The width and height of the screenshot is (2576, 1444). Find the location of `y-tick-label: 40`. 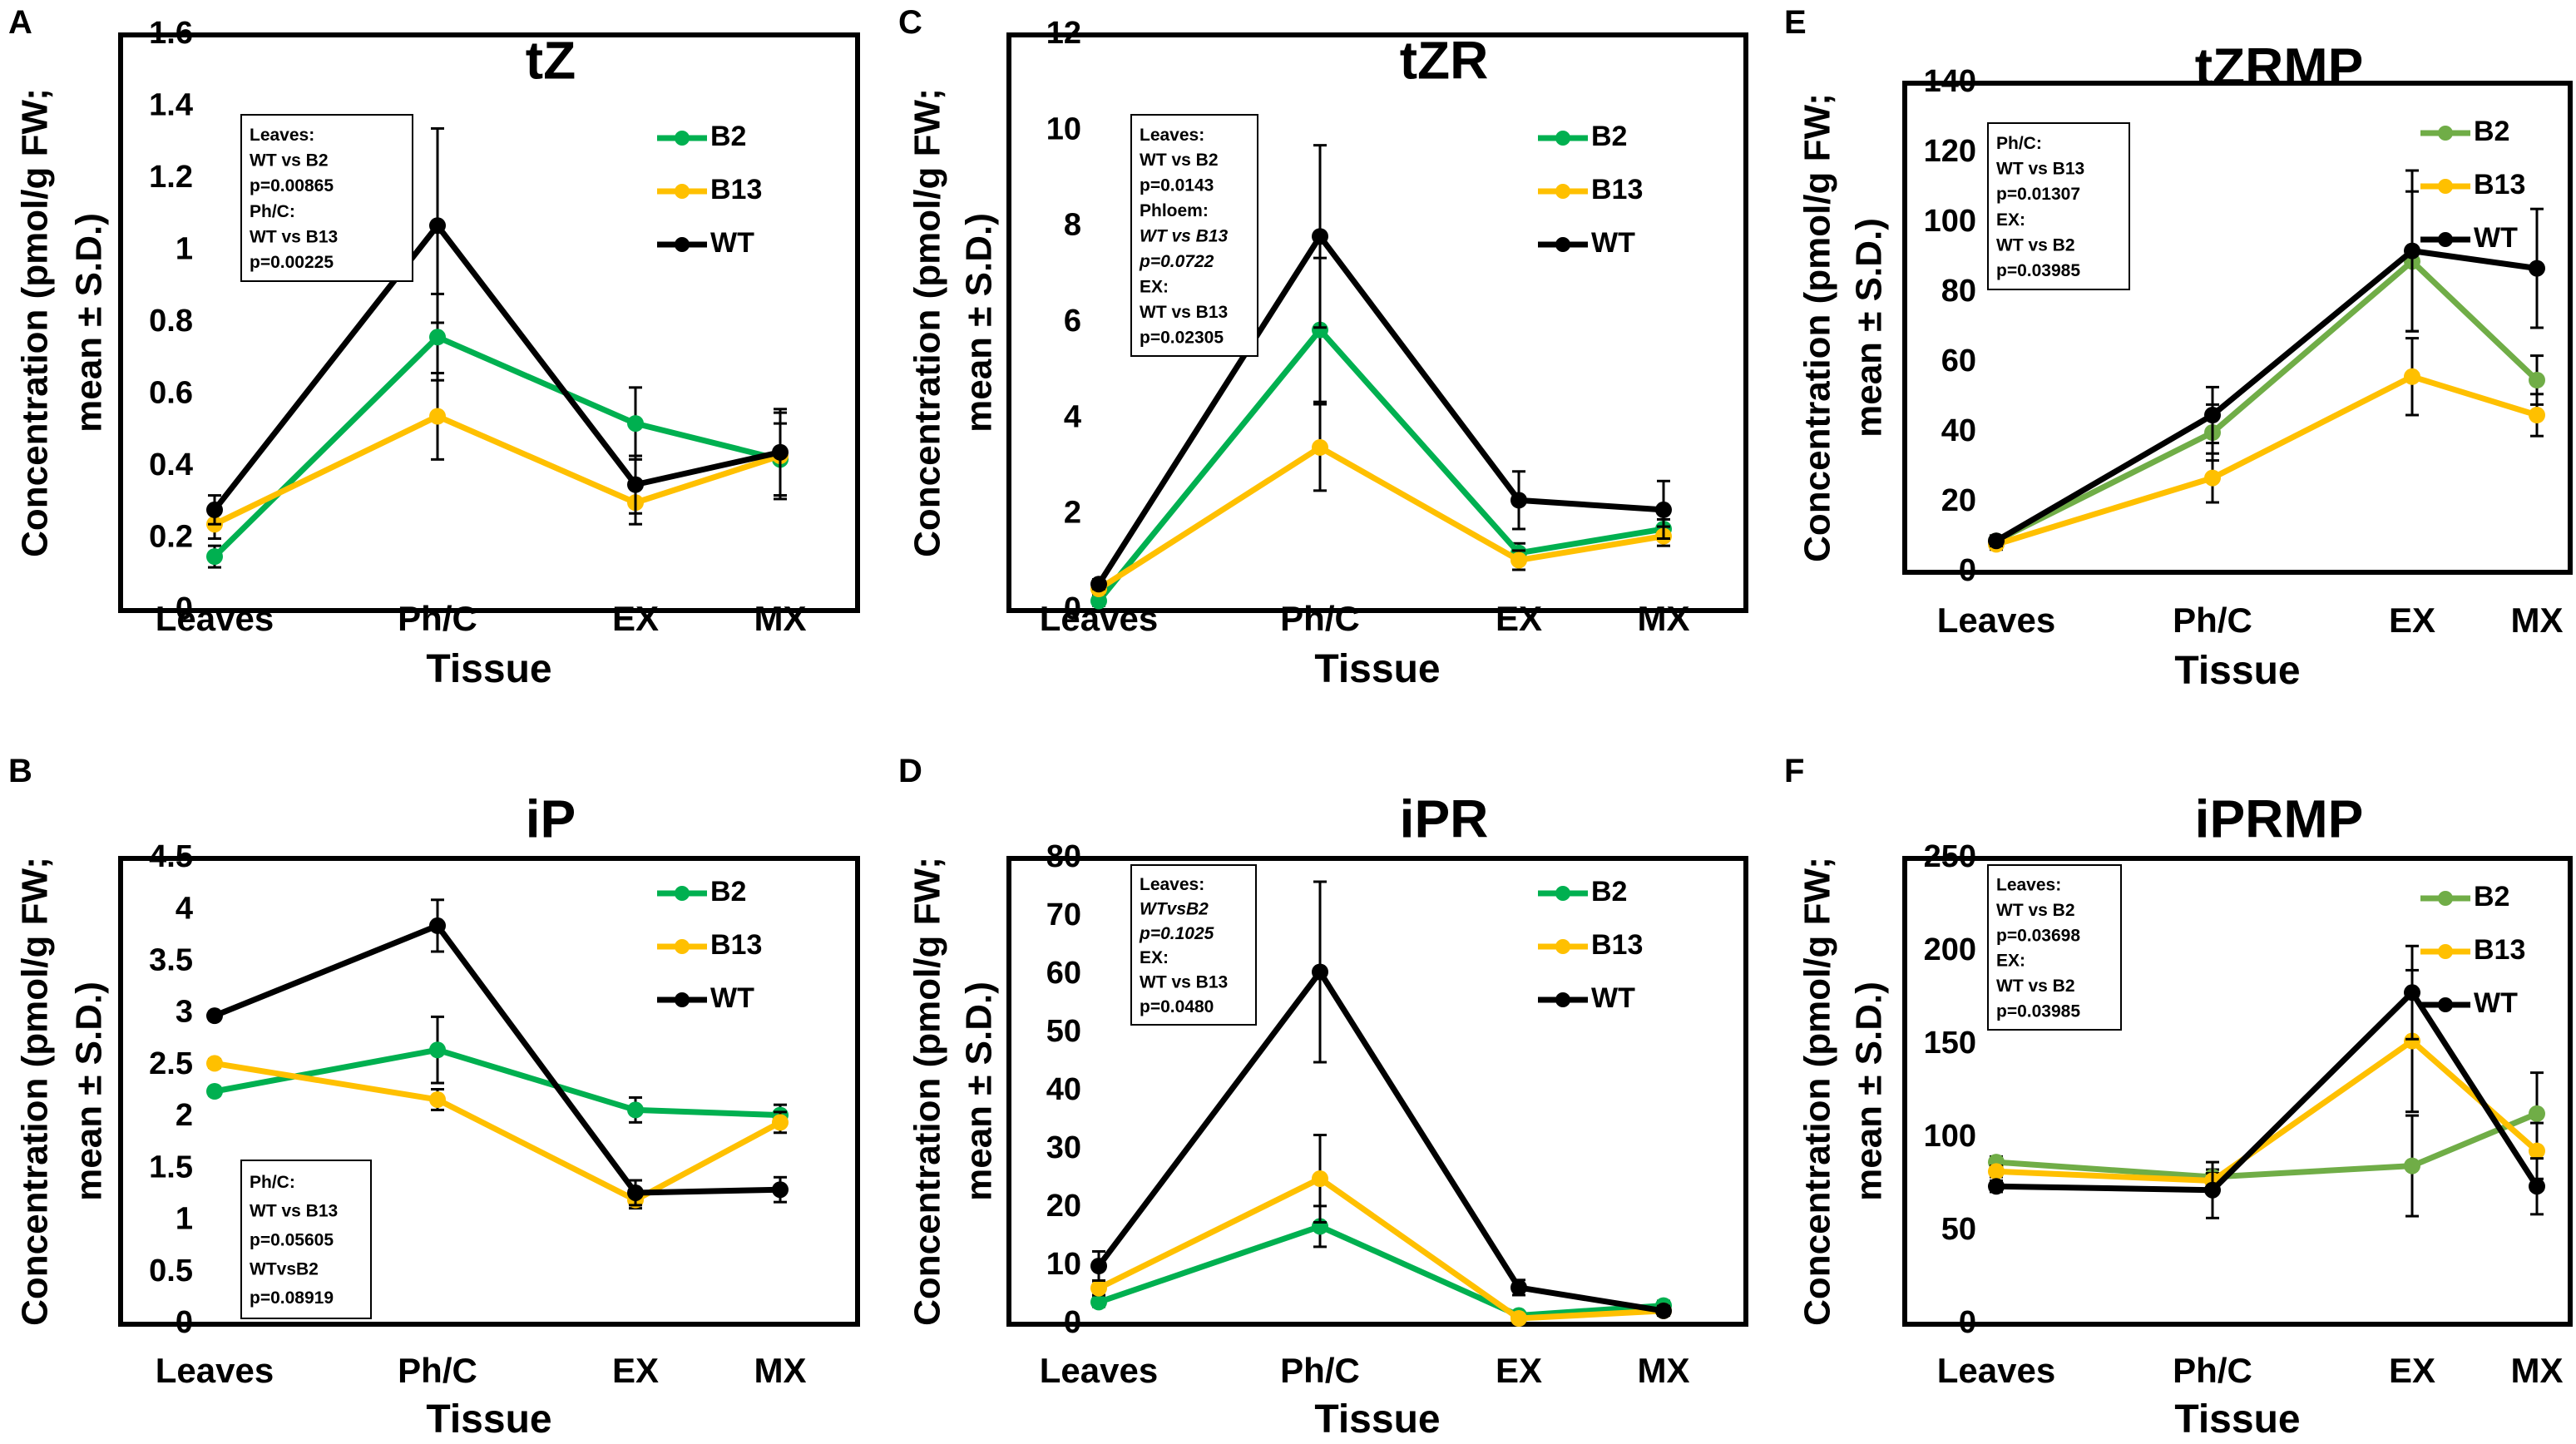

y-tick-label: 40 is located at coordinates (1063, 1089).